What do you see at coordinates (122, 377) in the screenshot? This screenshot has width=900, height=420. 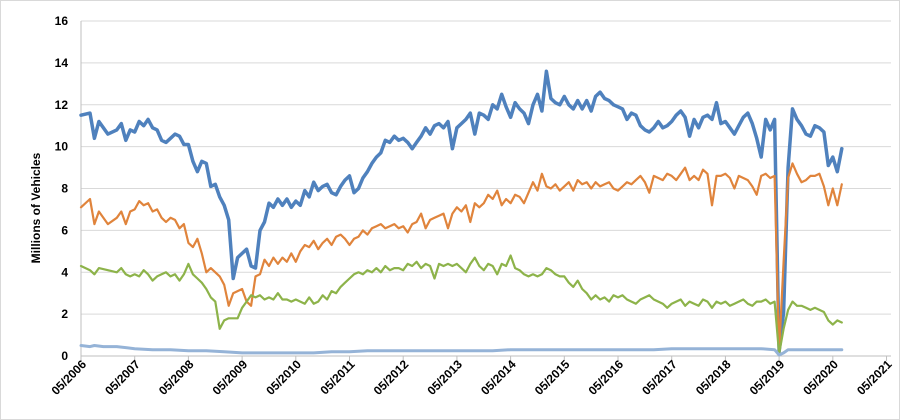 I see `x-tick-label: 05/2007` at bounding box center [122, 377].